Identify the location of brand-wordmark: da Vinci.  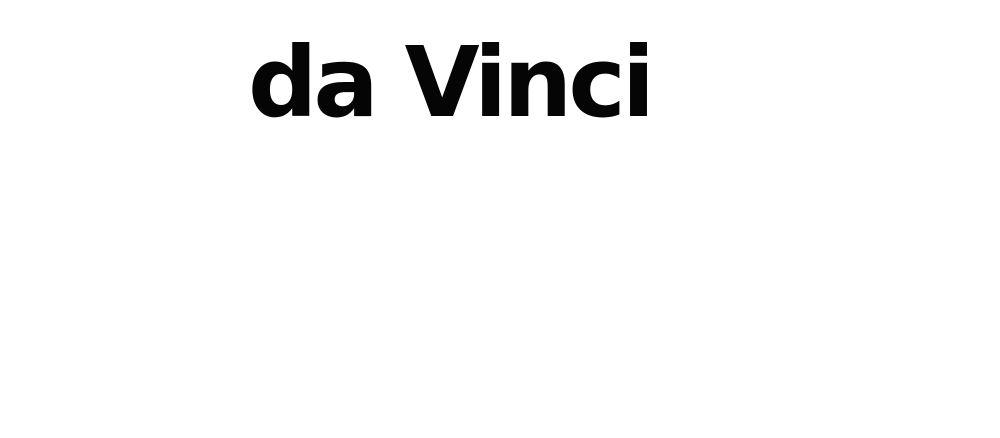
(451, 82).